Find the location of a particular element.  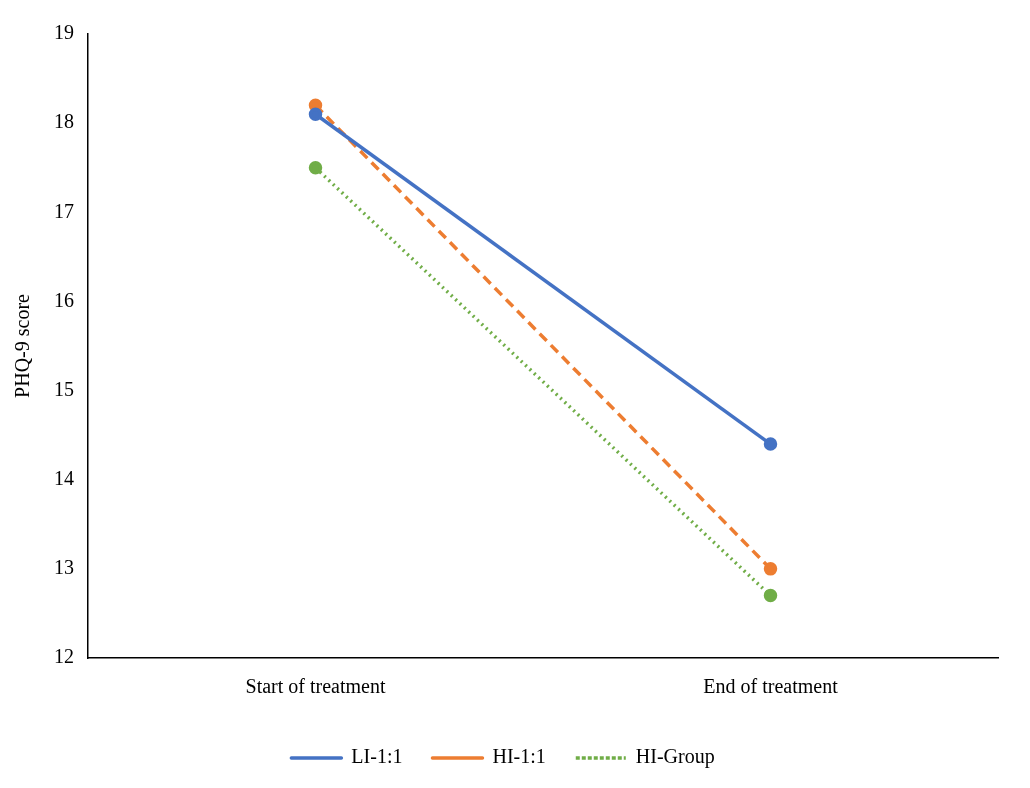

y-tick-label: 19 is located at coordinates (64, 32).